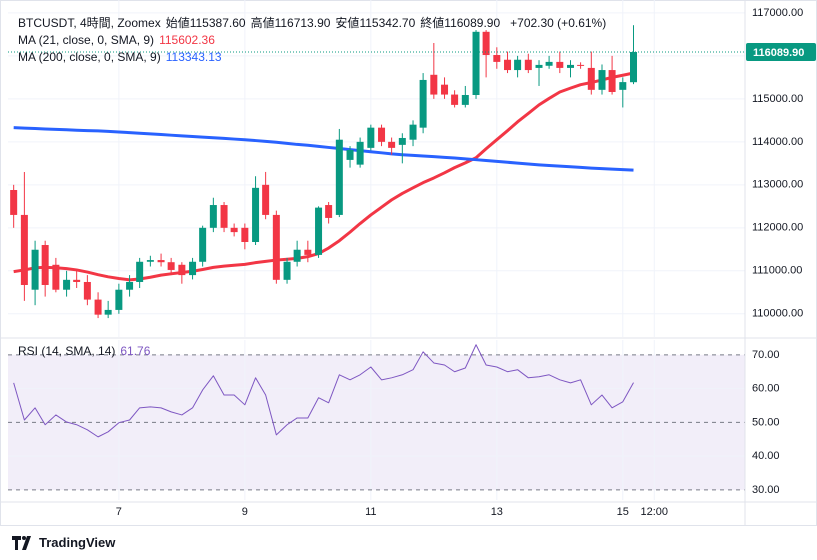 This screenshot has width=817, height=560. What do you see at coordinates (777, 142) in the screenshot?
I see `y-tick-label: 114000.00` at bounding box center [777, 142].